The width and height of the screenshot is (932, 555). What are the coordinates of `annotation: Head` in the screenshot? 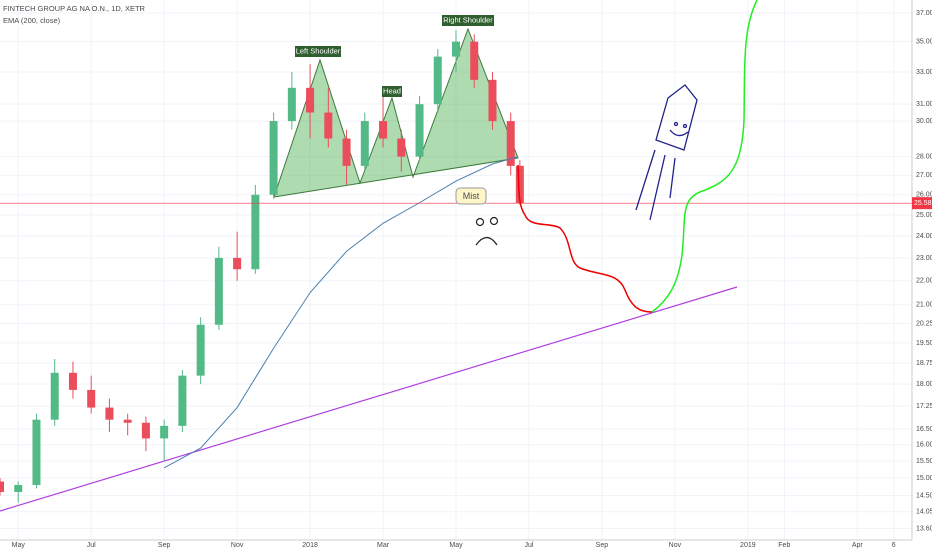 It's located at (392, 90).